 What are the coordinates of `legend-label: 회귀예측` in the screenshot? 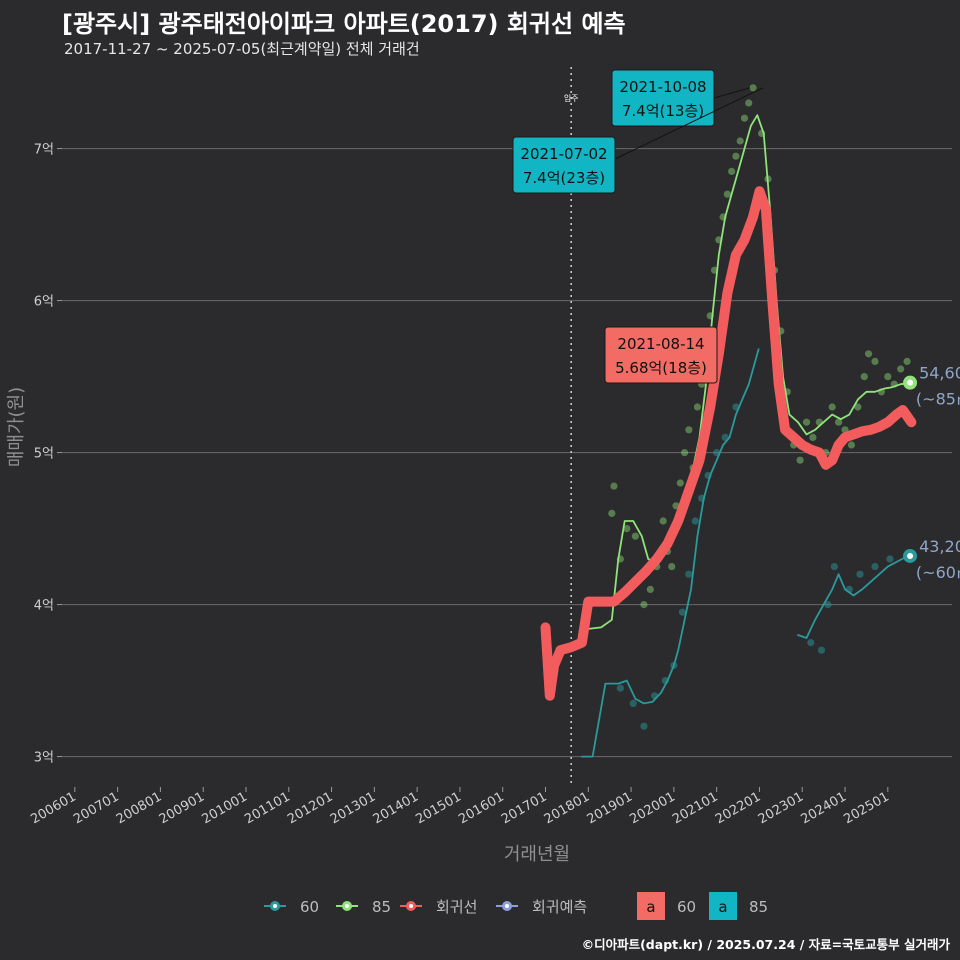 It's located at (559, 907).